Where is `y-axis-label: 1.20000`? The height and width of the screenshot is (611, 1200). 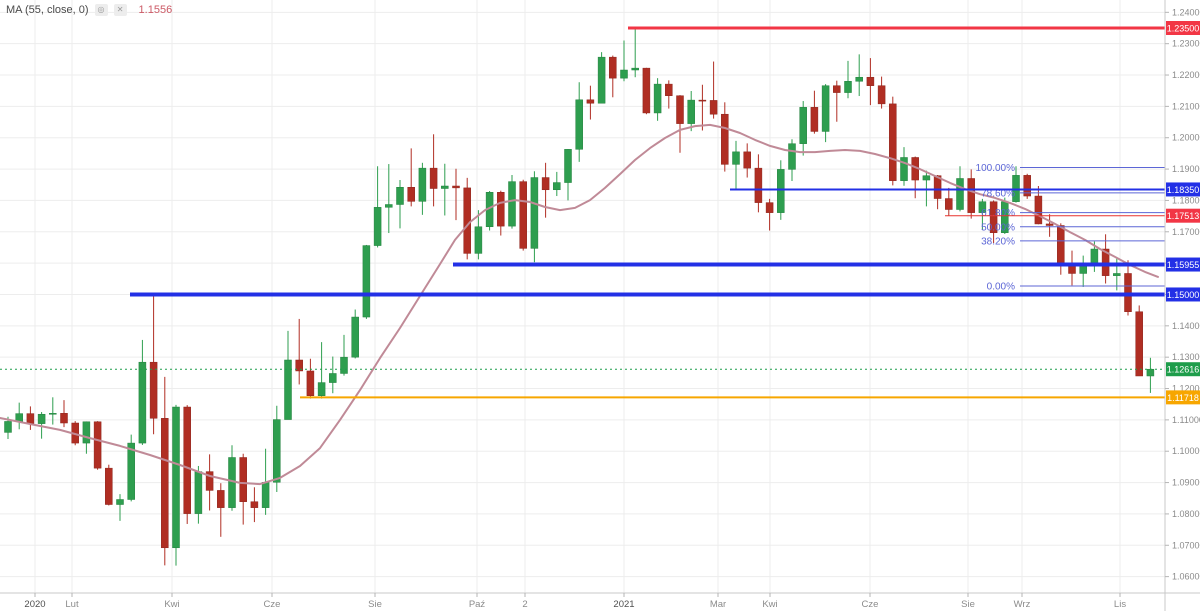
y-axis-label: 1.20000 is located at coordinates (1186, 138).